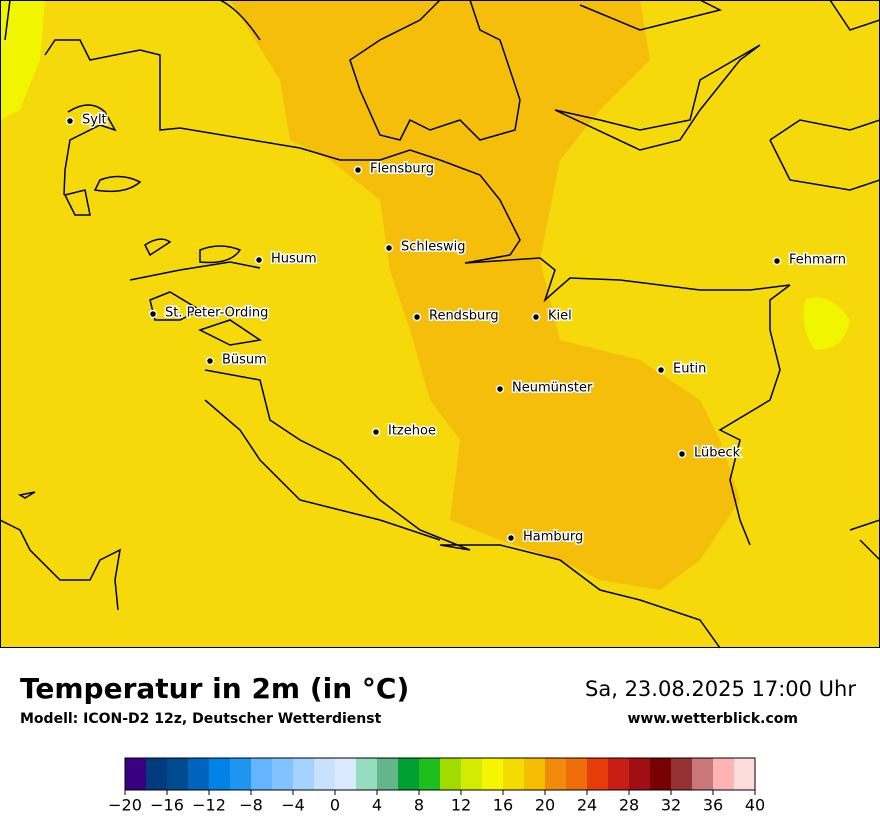 The height and width of the screenshot is (830, 880). I want to click on city-label: Husum, so click(294, 259).